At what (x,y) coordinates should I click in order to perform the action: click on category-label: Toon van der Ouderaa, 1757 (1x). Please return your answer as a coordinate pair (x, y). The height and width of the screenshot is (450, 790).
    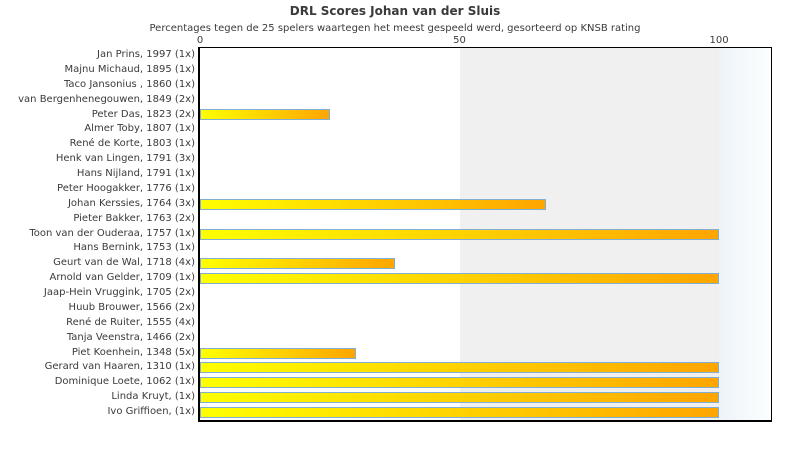
    Looking at the image, I should click on (112, 233).